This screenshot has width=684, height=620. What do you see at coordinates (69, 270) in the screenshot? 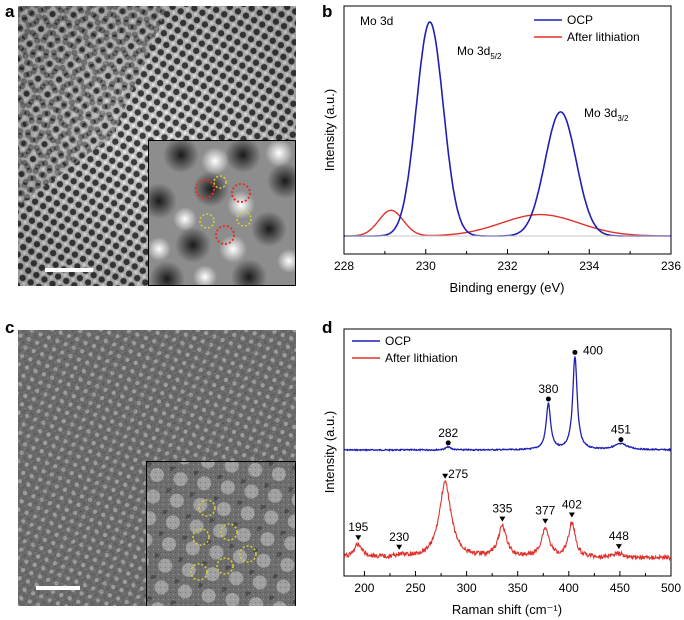
I see `scale-bar-a` at bounding box center [69, 270].